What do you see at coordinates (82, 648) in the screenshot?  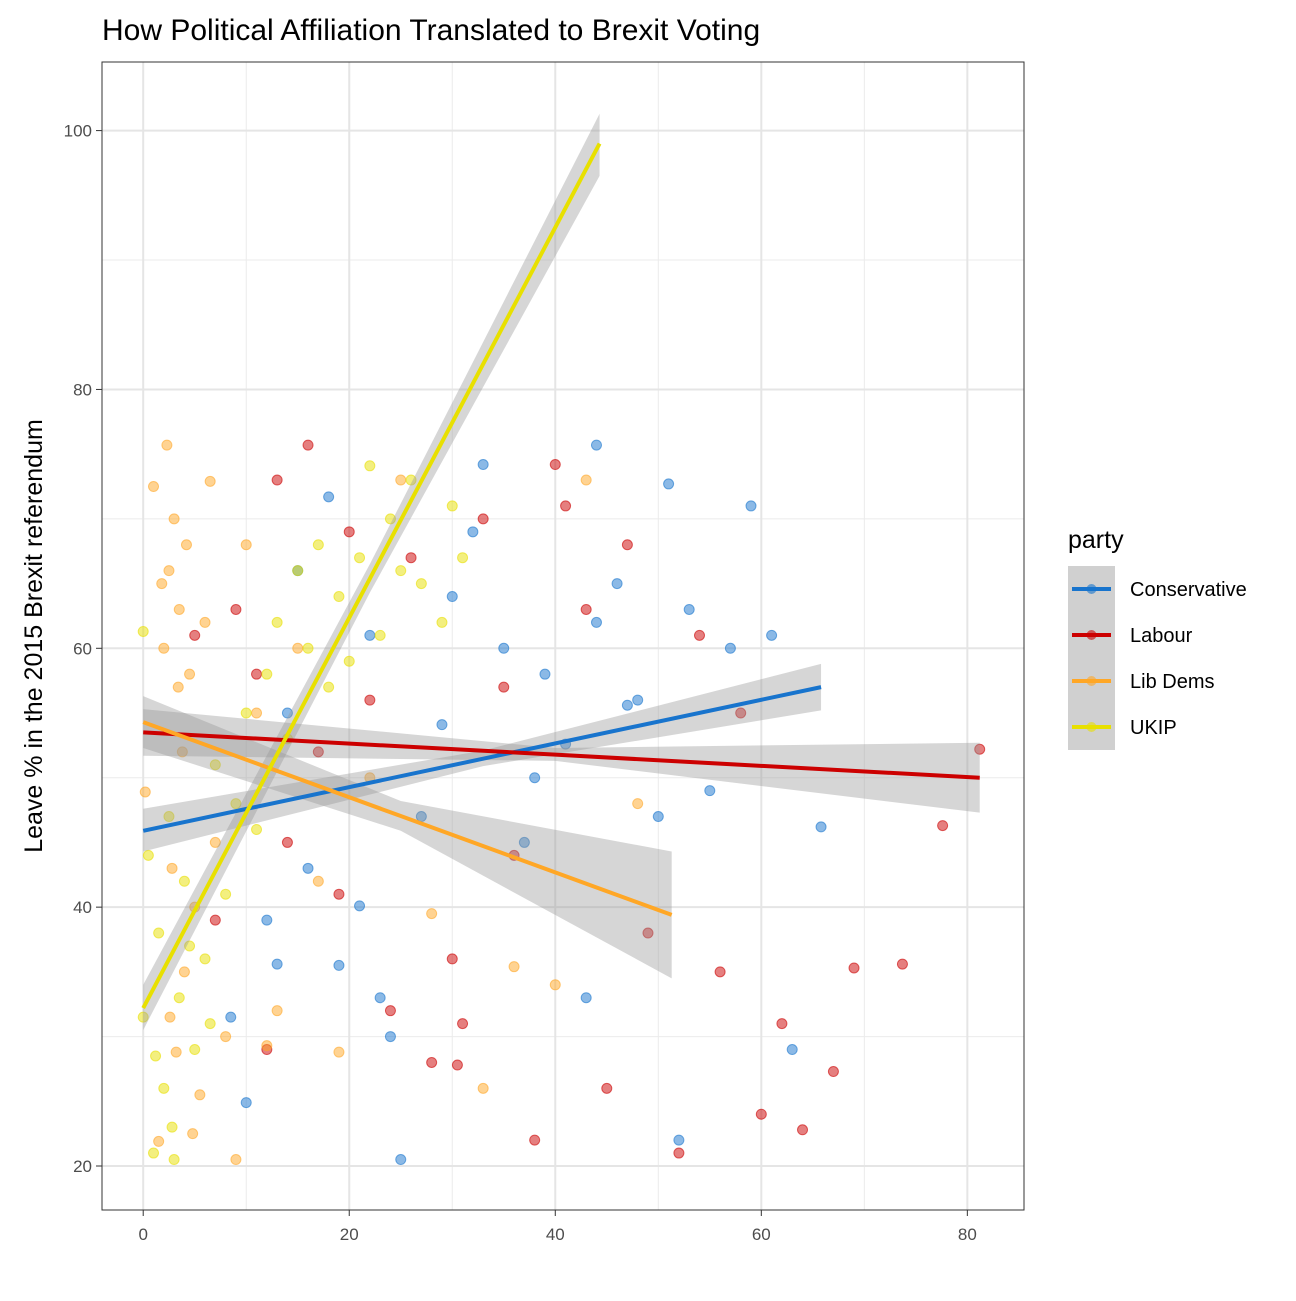 I see `y-tick-label: 60` at bounding box center [82, 648].